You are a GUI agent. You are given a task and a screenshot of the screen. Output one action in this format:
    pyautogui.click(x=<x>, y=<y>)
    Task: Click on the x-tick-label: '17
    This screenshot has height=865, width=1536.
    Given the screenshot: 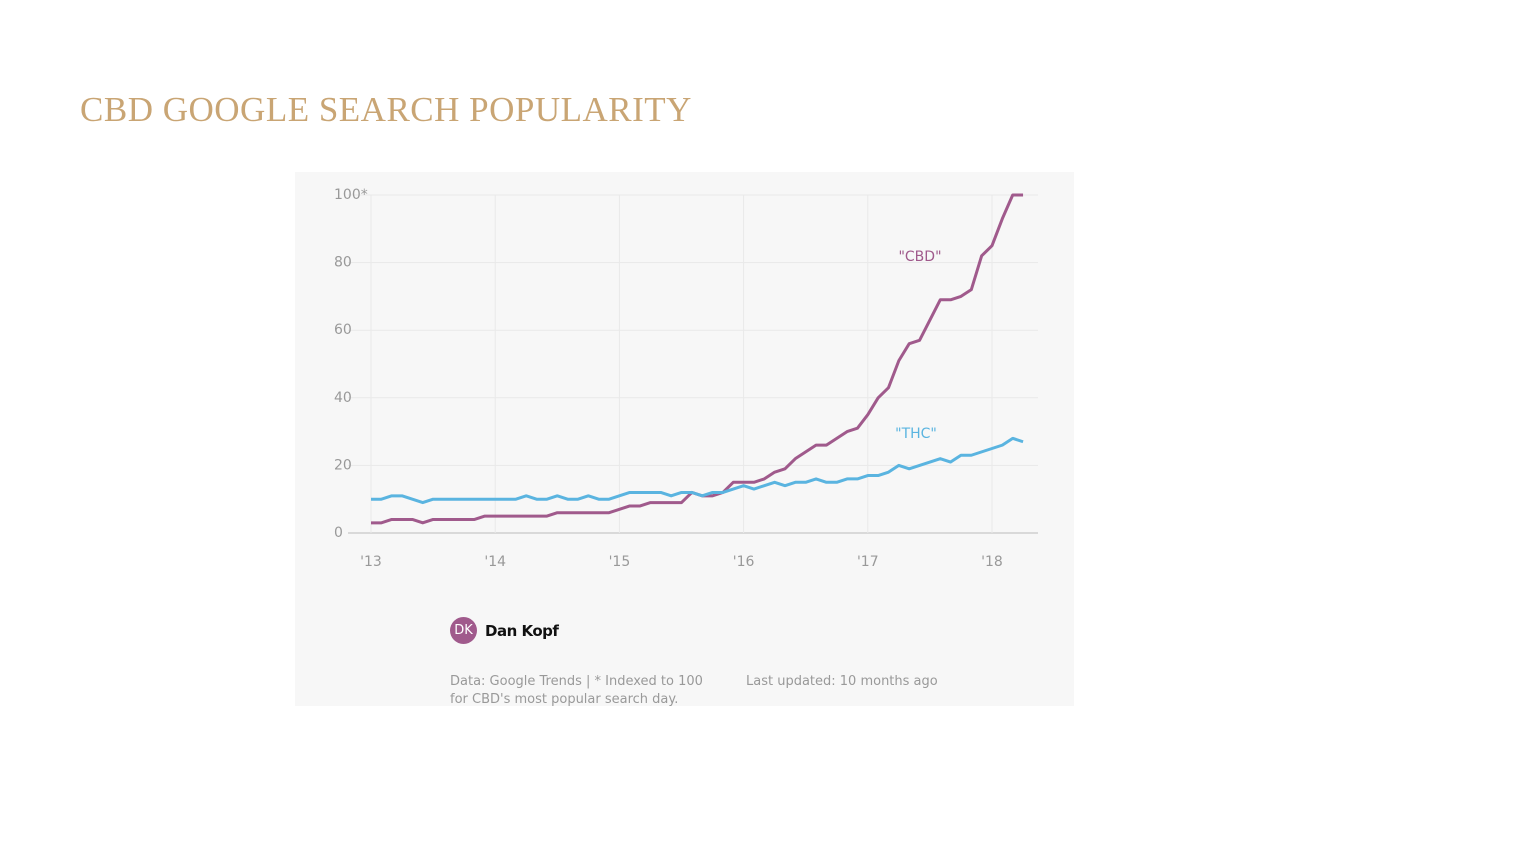 What is the action you would take?
    pyautogui.click(x=868, y=562)
    